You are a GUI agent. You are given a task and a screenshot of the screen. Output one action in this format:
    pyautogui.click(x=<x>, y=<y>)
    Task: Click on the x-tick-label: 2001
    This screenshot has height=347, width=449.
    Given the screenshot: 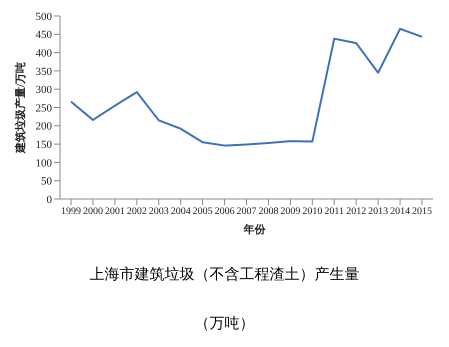 What is the action you would take?
    pyautogui.click(x=114, y=212)
    